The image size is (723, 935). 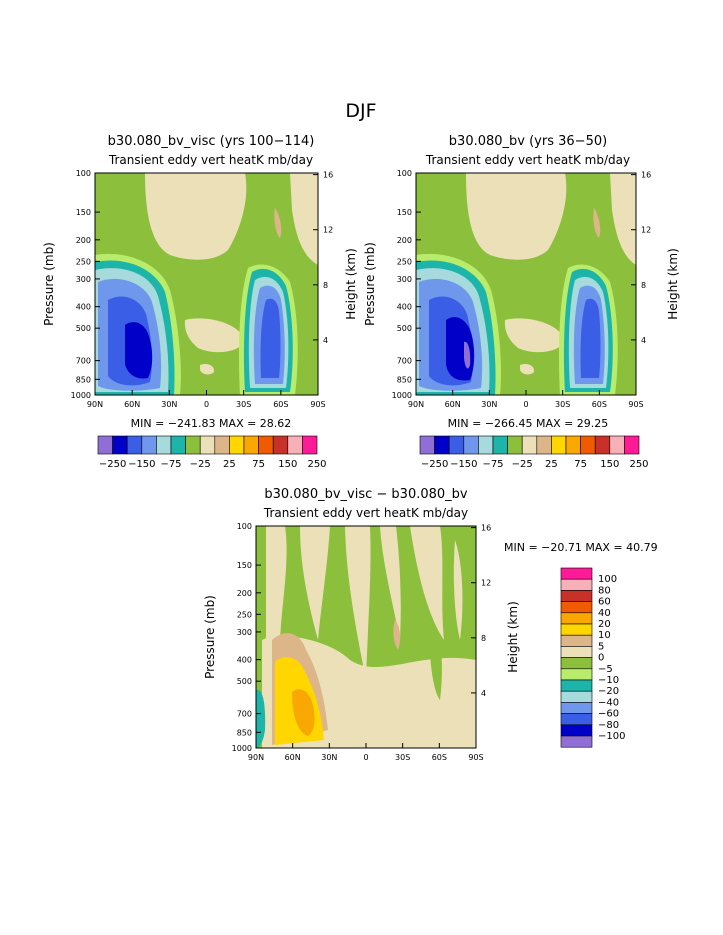 I want to click on page-title: DJF, so click(x=360, y=111).